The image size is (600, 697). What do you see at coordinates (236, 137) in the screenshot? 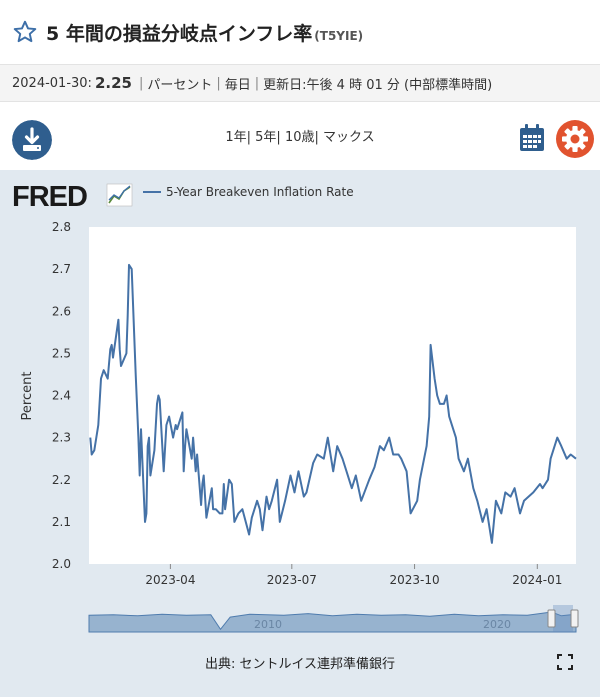
I see `range-1y-link: 1年` at bounding box center [236, 137].